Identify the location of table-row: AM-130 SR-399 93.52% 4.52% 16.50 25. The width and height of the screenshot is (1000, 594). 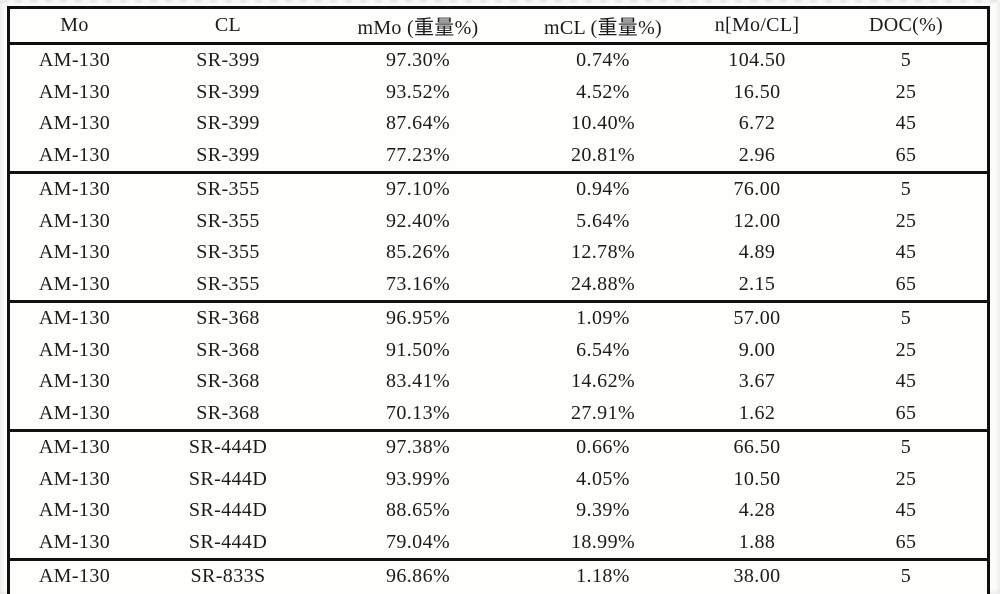
(498, 93).